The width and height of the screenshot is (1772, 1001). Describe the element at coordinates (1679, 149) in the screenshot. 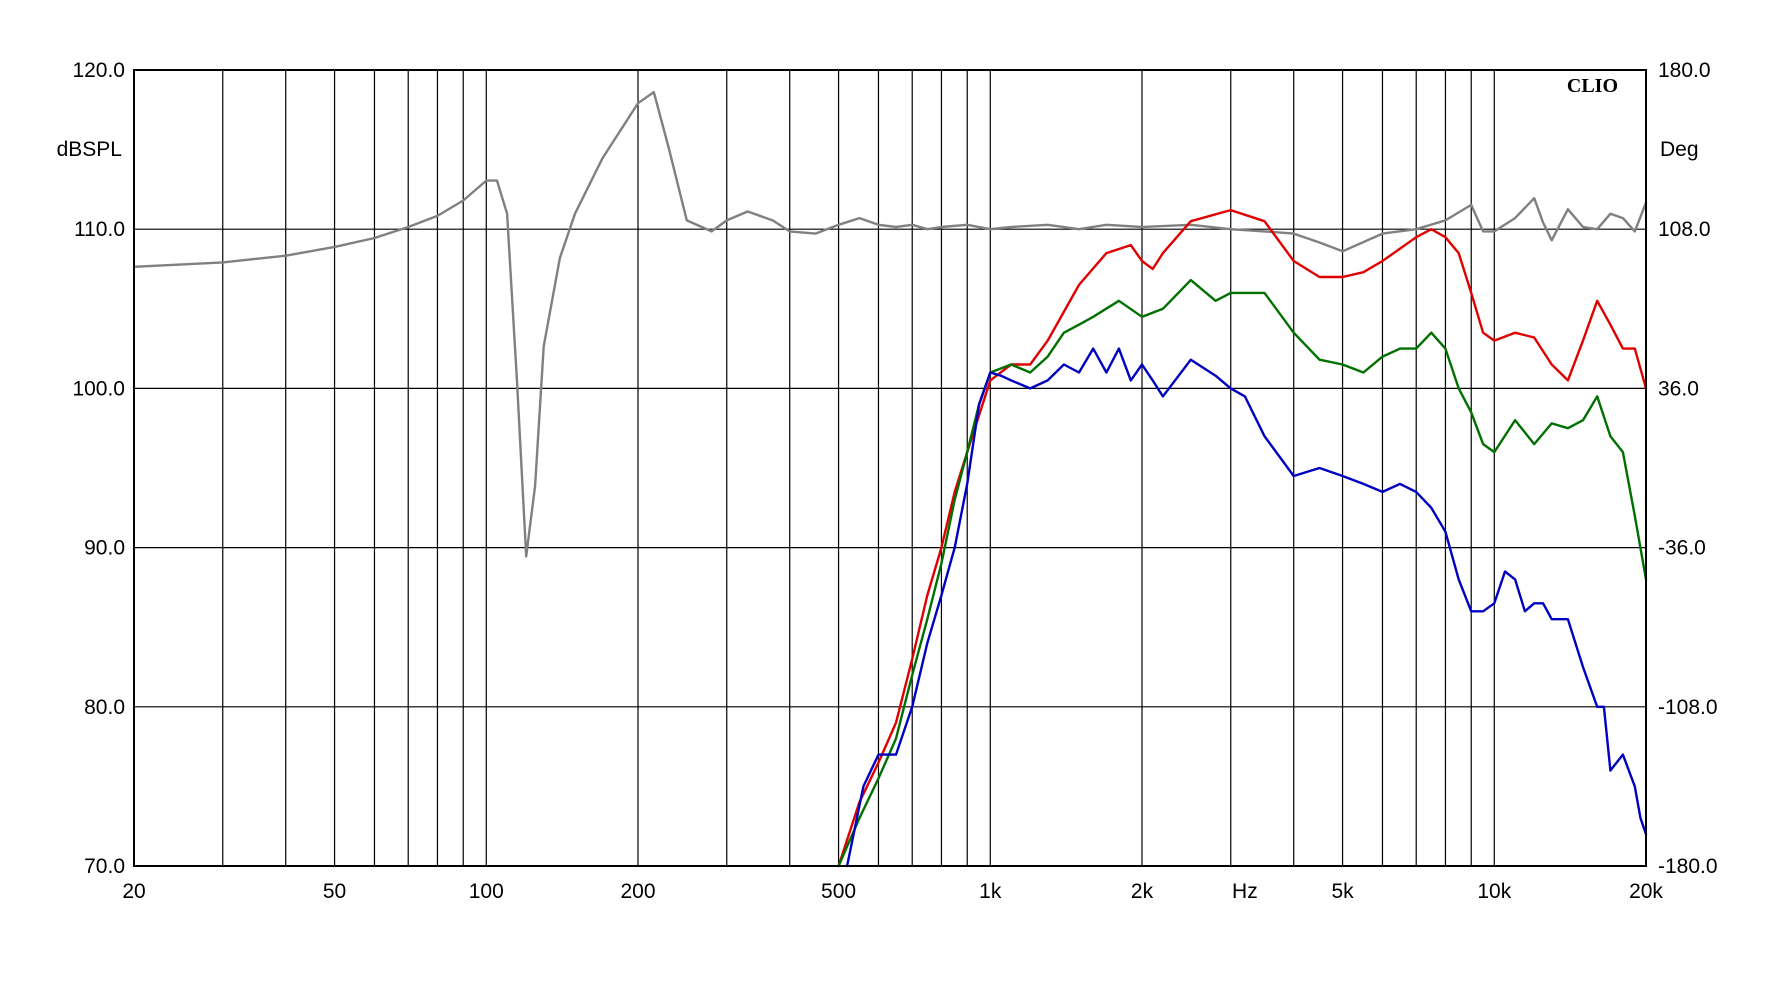

I see `y-axis-right-label: Deg` at that location.